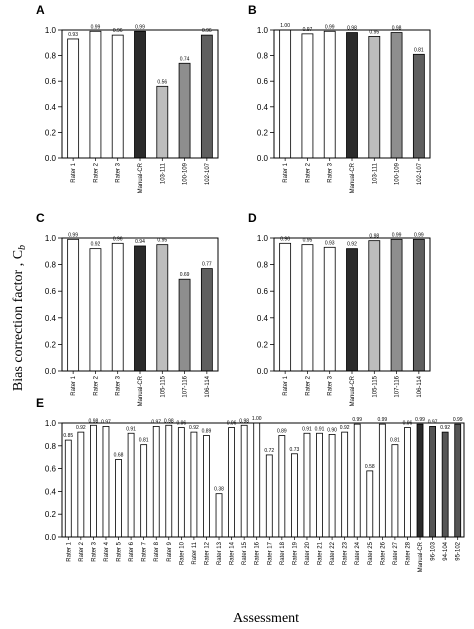 This screenshot has width=474, height=629. I want to click on panel-letter: C, so click(40, 218).